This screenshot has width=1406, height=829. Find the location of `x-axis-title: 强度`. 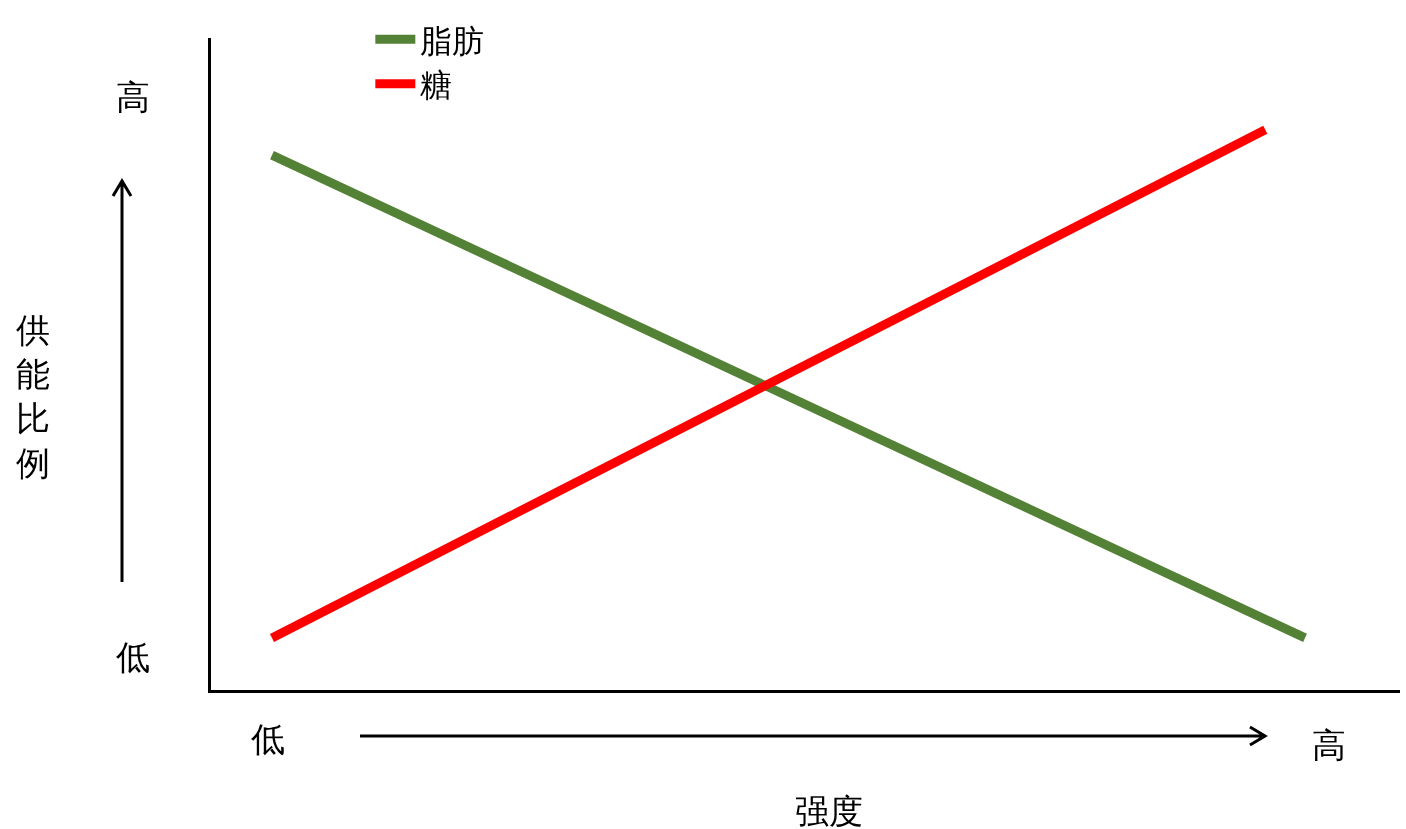

x-axis-title: 强度 is located at coordinates (829, 810).